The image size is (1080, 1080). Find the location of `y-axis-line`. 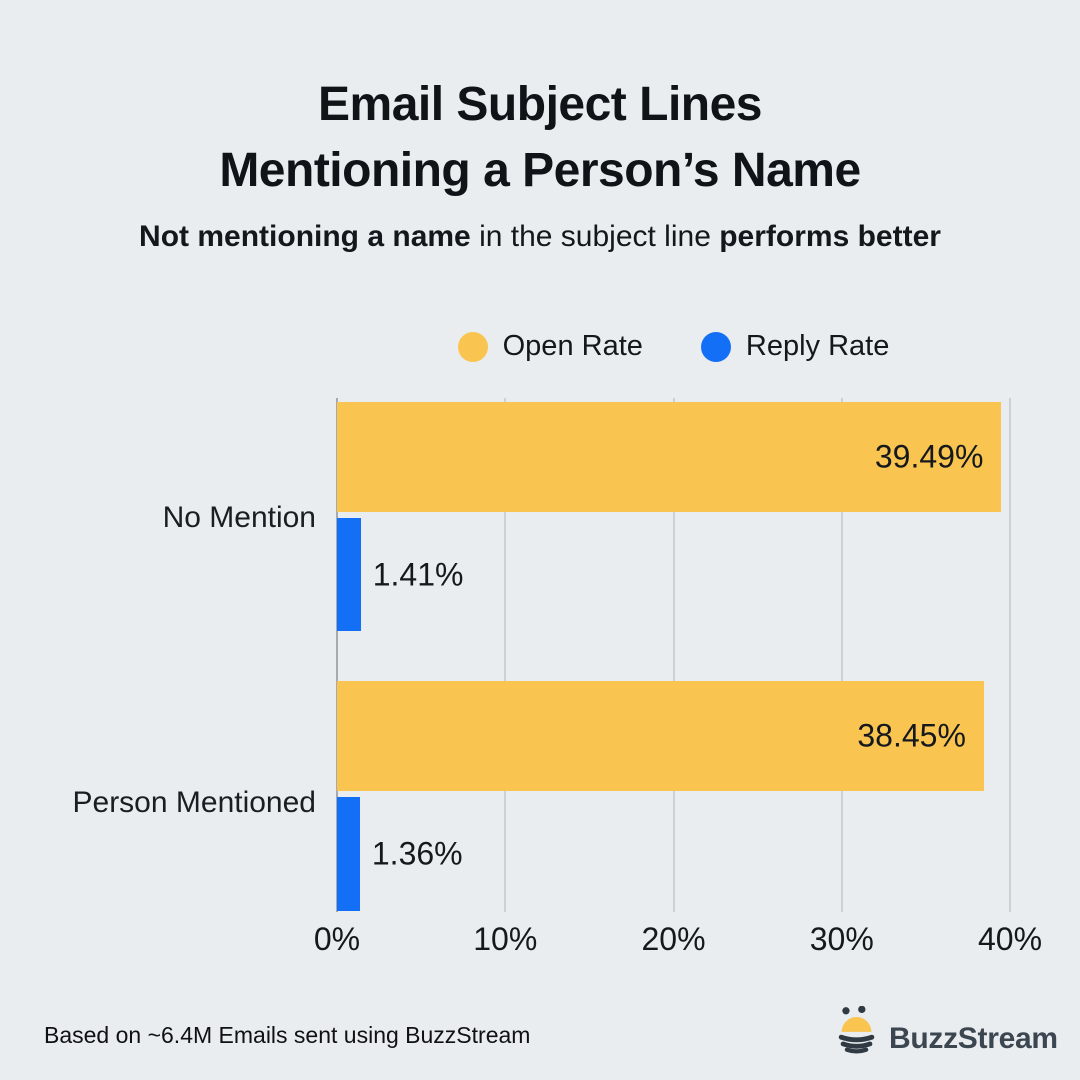

y-axis-line is located at coordinates (337, 655).